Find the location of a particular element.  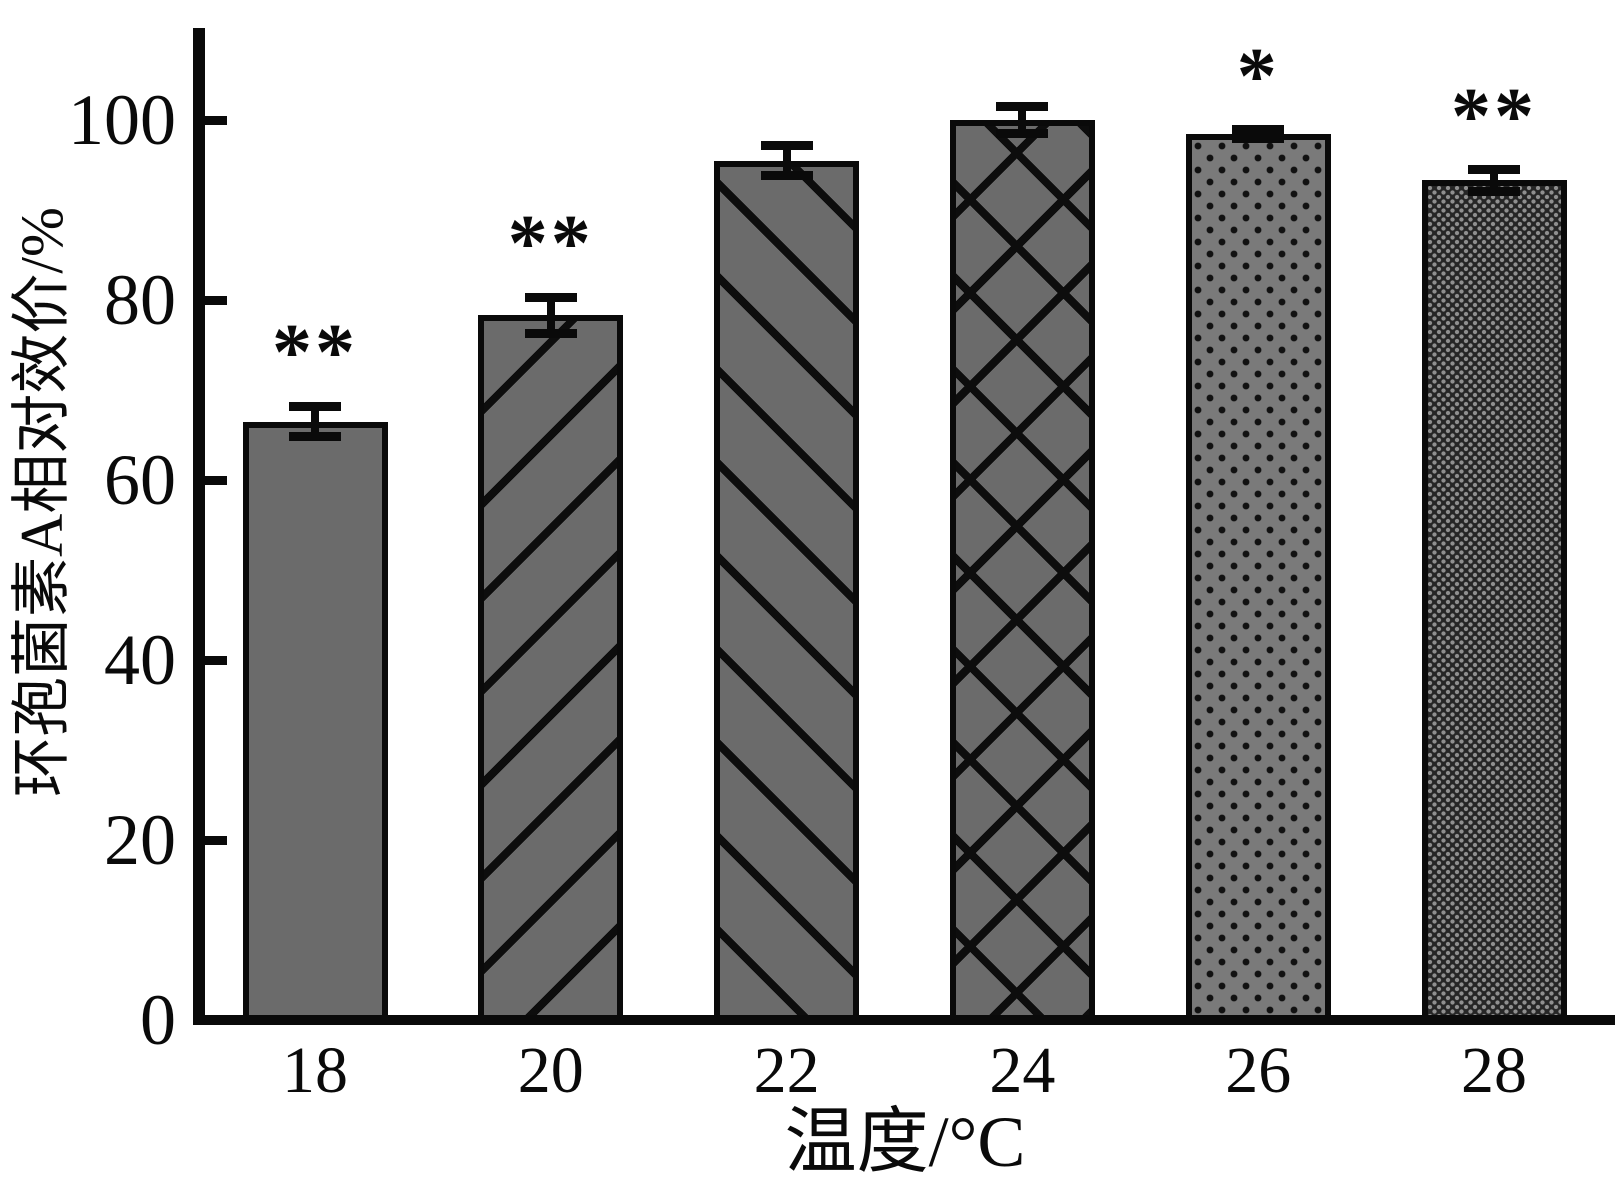

significance-label-20: ** is located at coordinates (550, 244).